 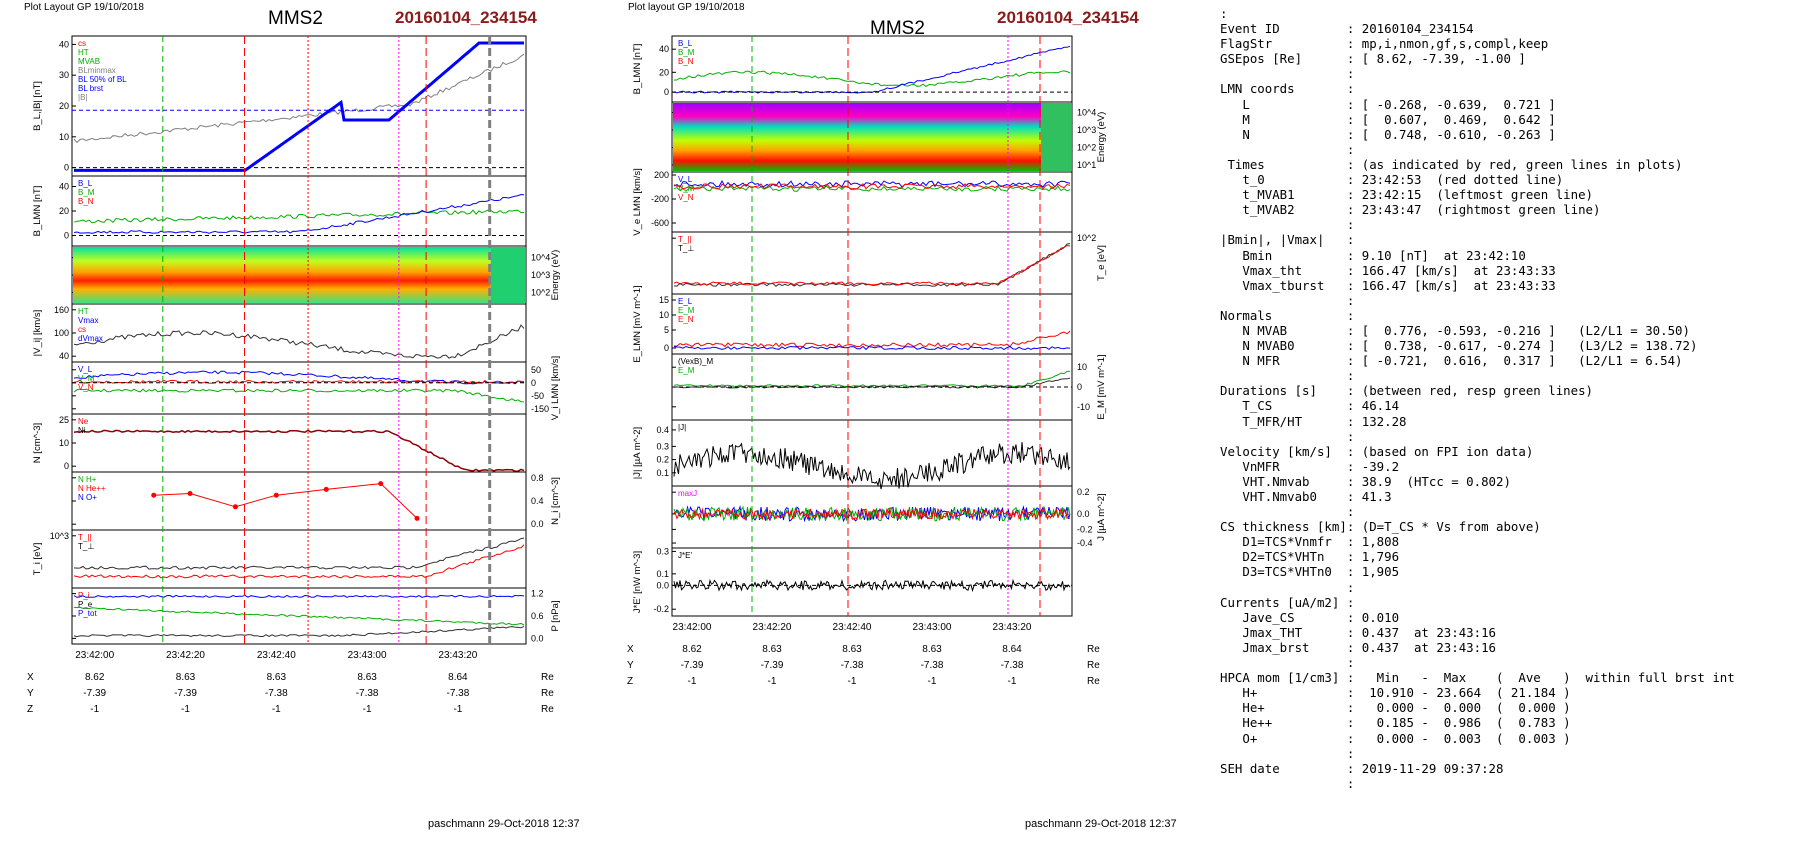 What do you see at coordinates (83, 97) in the screenshot?
I see `legend-entry: |B|` at bounding box center [83, 97].